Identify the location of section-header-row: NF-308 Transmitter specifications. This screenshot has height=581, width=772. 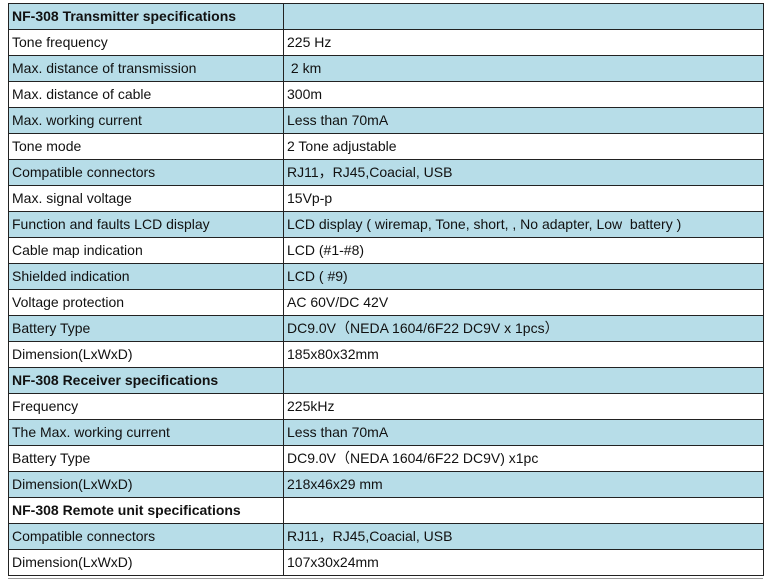
(386, 16).